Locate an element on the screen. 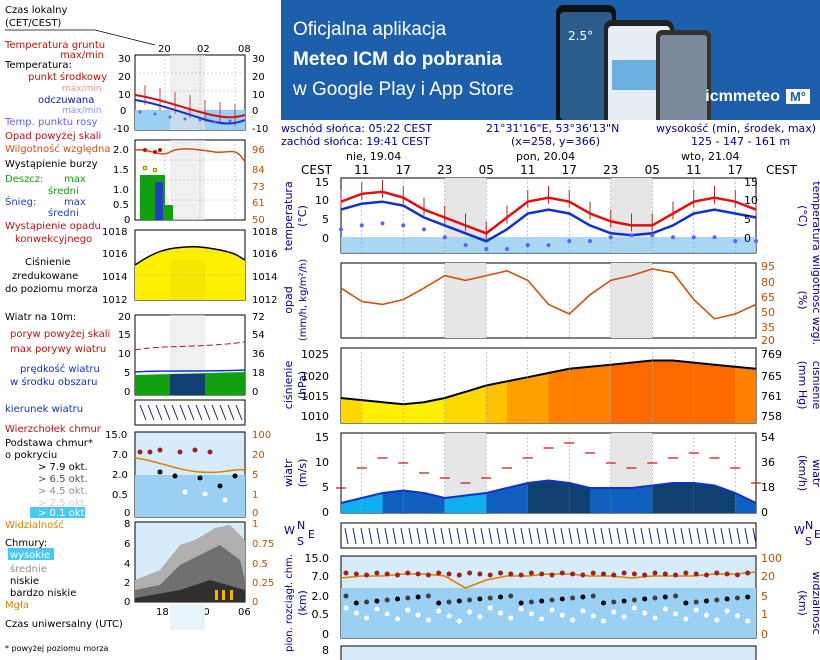  legend-cl-tick: 4 is located at coordinates (127, 564).